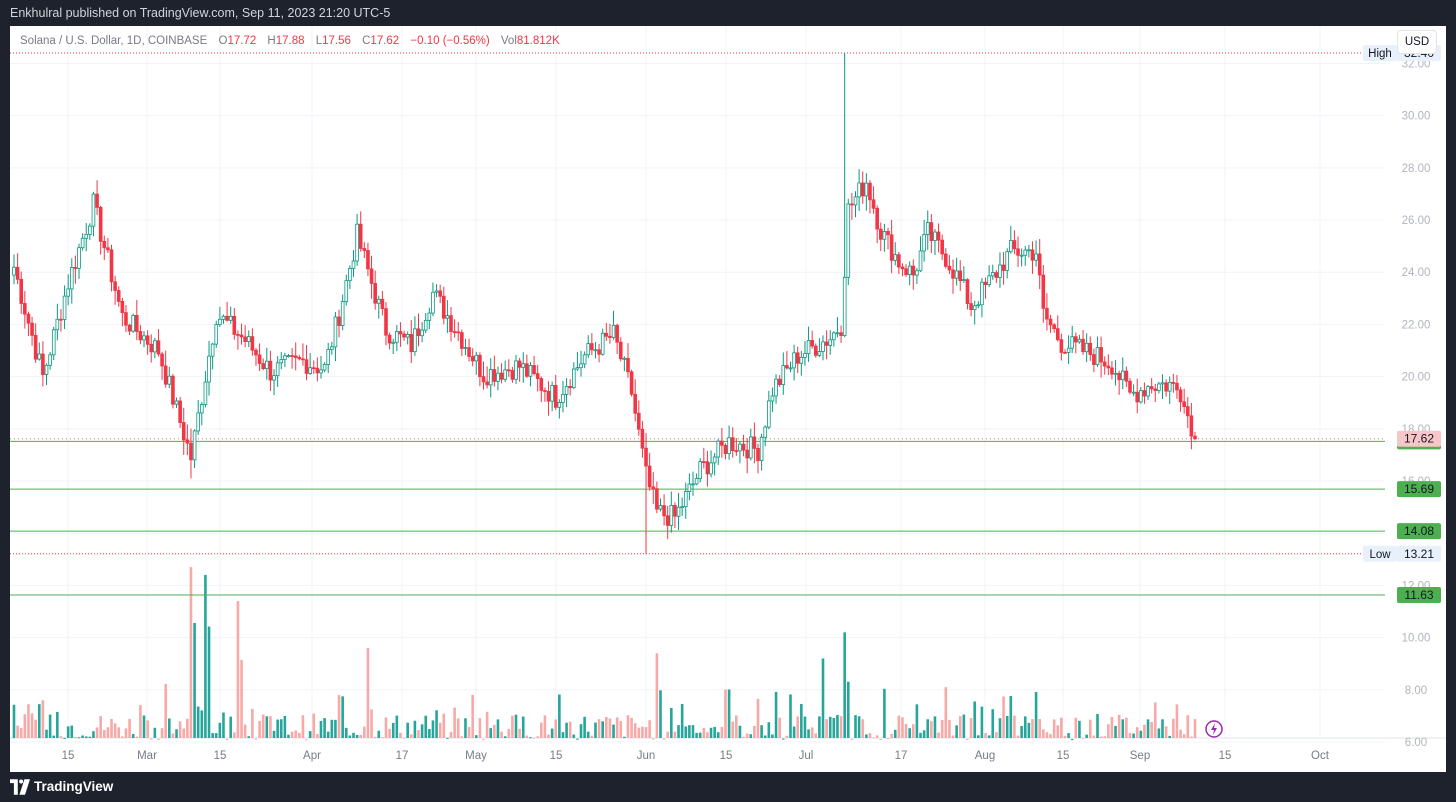 This screenshot has width=1456, height=802. What do you see at coordinates (1320, 756) in the screenshot?
I see `date-tick-label: Oct` at bounding box center [1320, 756].